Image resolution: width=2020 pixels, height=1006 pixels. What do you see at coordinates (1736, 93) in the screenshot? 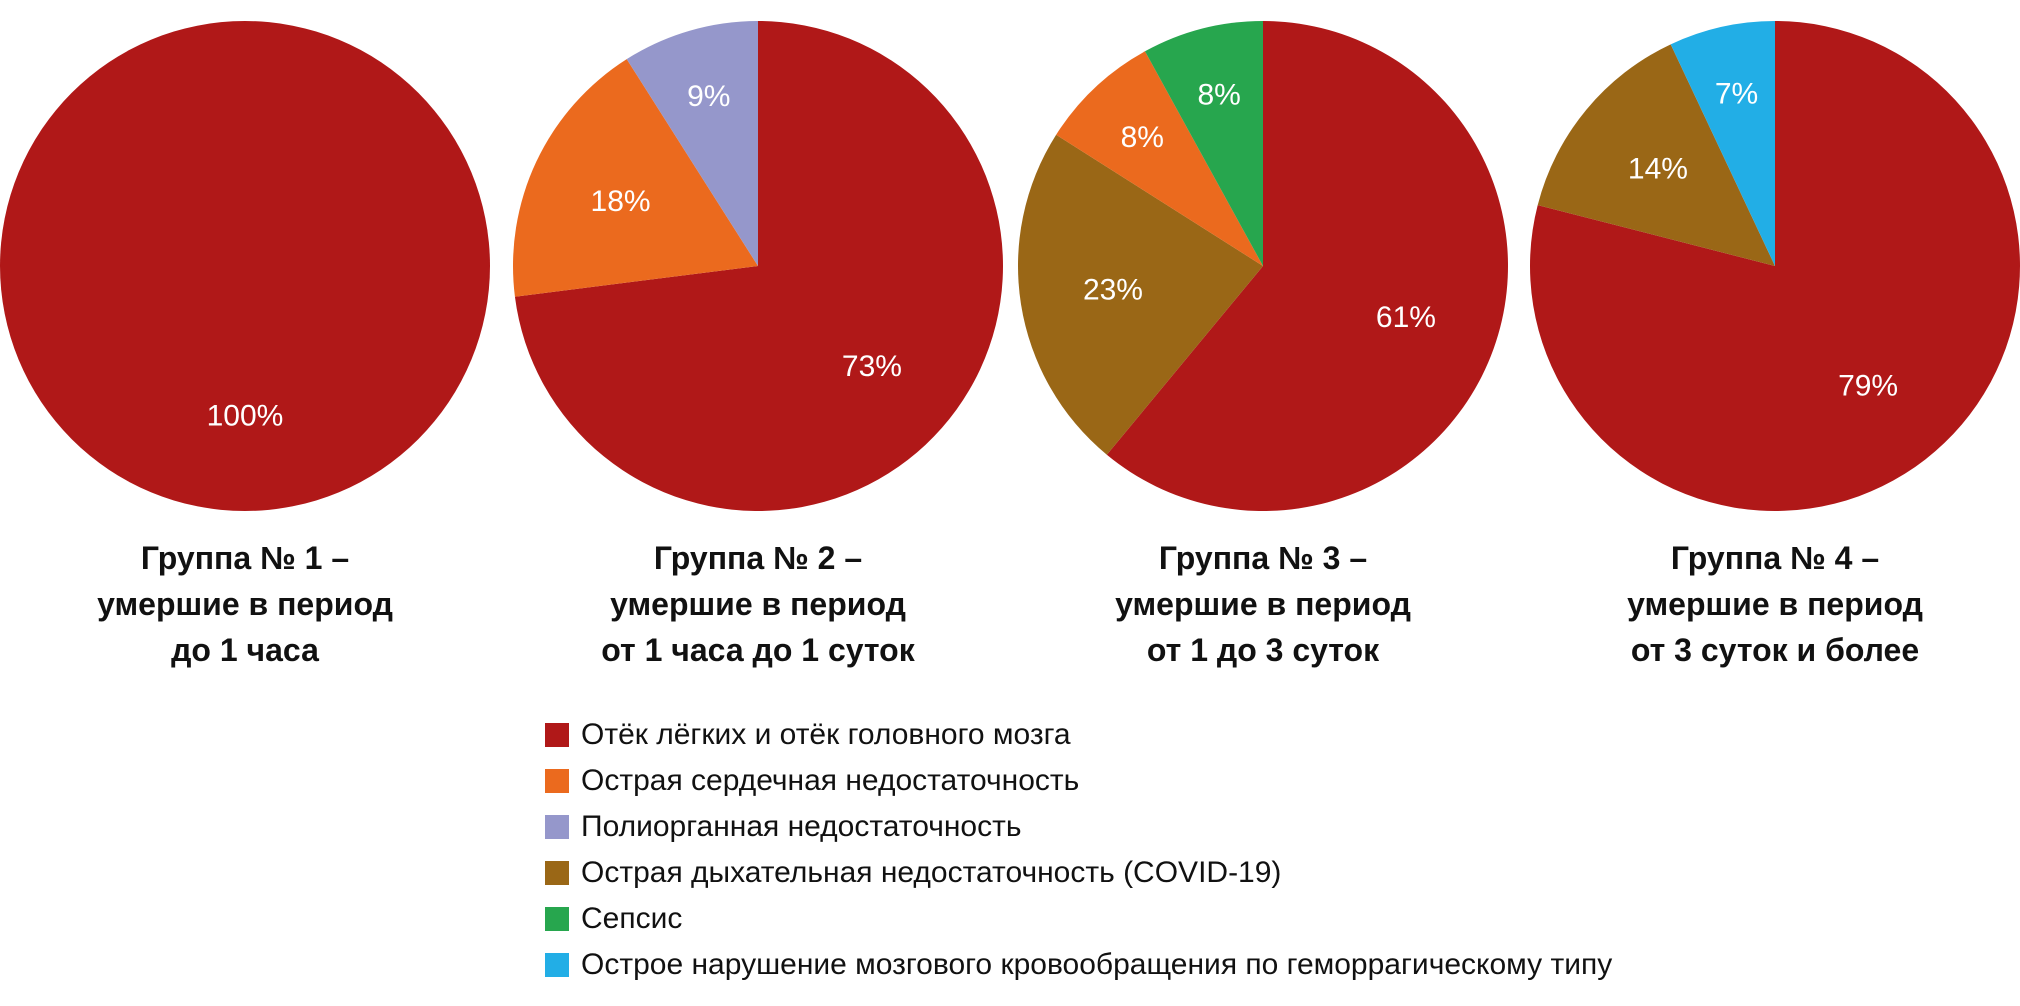
I see `pie-4-slice-3-label: 7%` at bounding box center [1736, 93].